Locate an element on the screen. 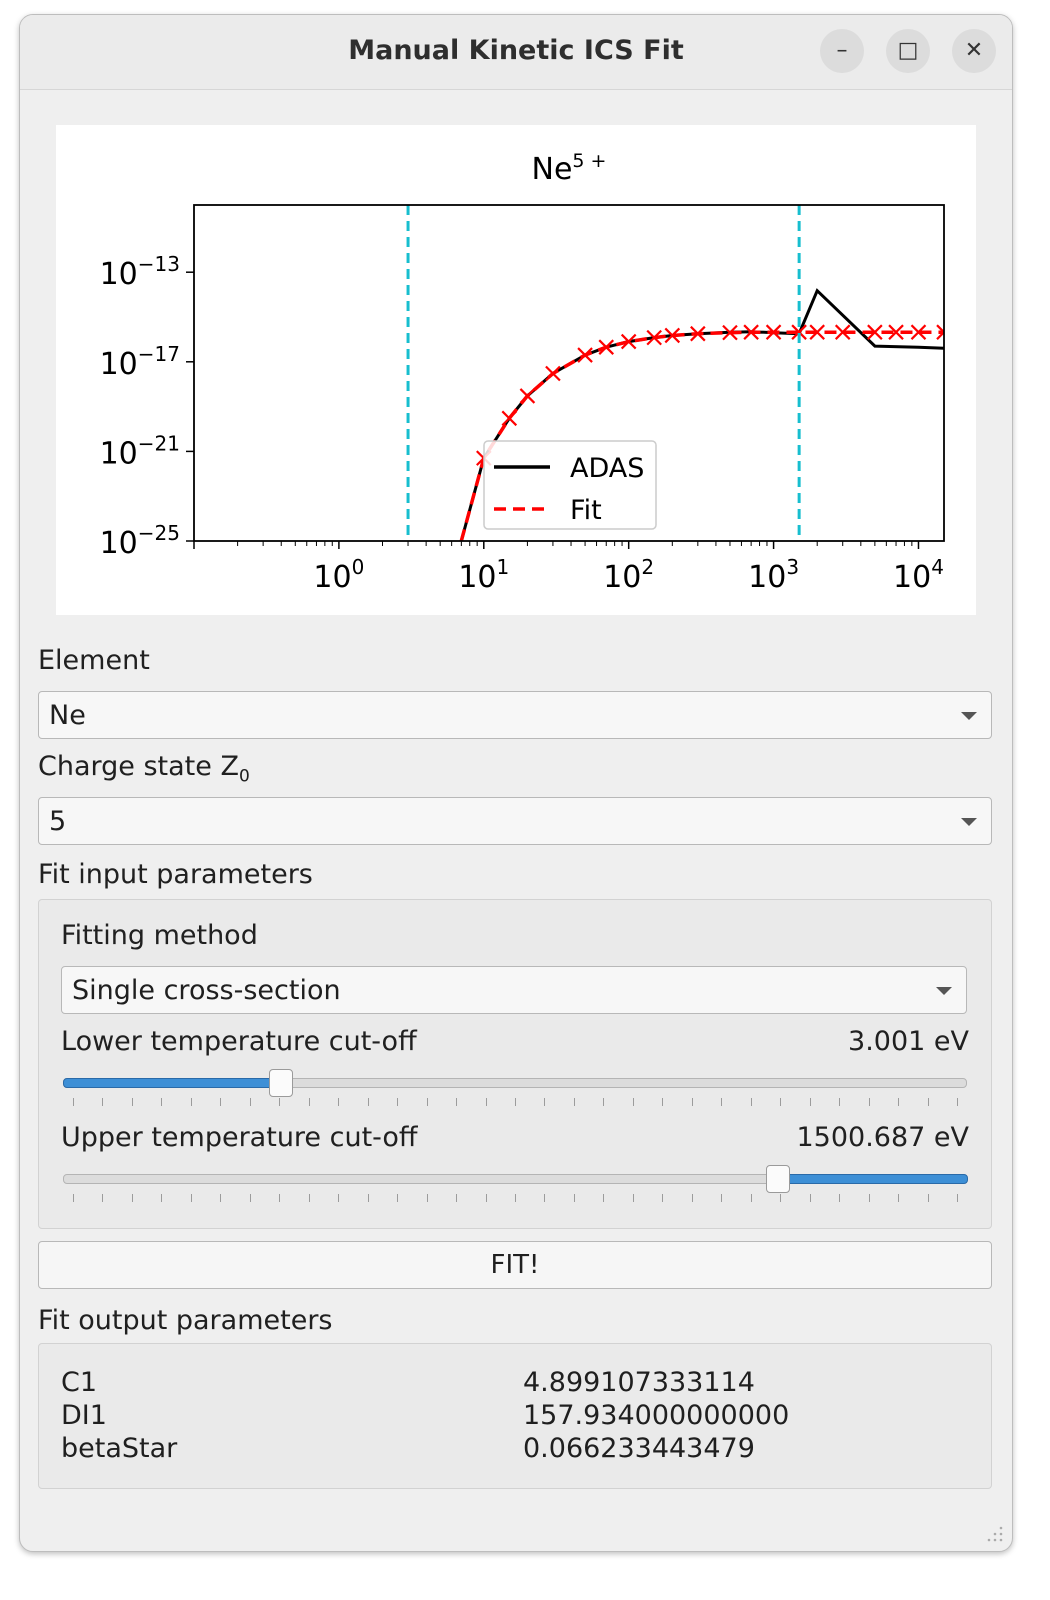  legend-box is located at coordinates (570, 485).